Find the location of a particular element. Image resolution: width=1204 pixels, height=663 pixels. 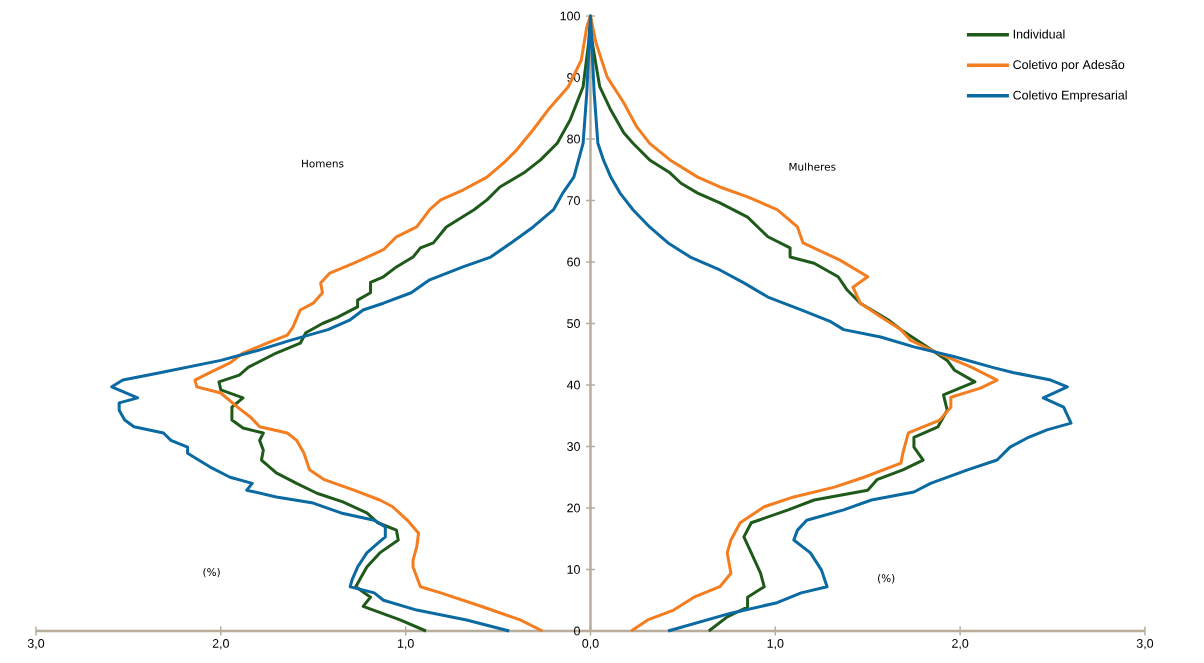

y-tick-label: 70 is located at coordinates (573, 200).